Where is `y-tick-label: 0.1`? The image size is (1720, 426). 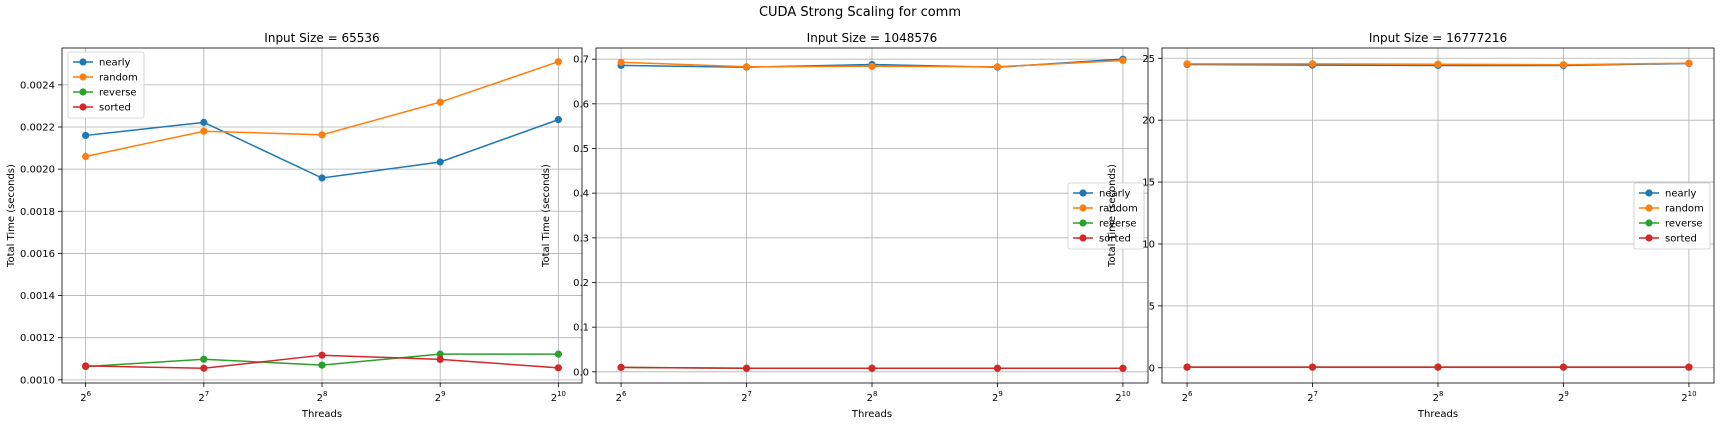 y-tick-label: 0.1 is located at coordinates (581, 328).